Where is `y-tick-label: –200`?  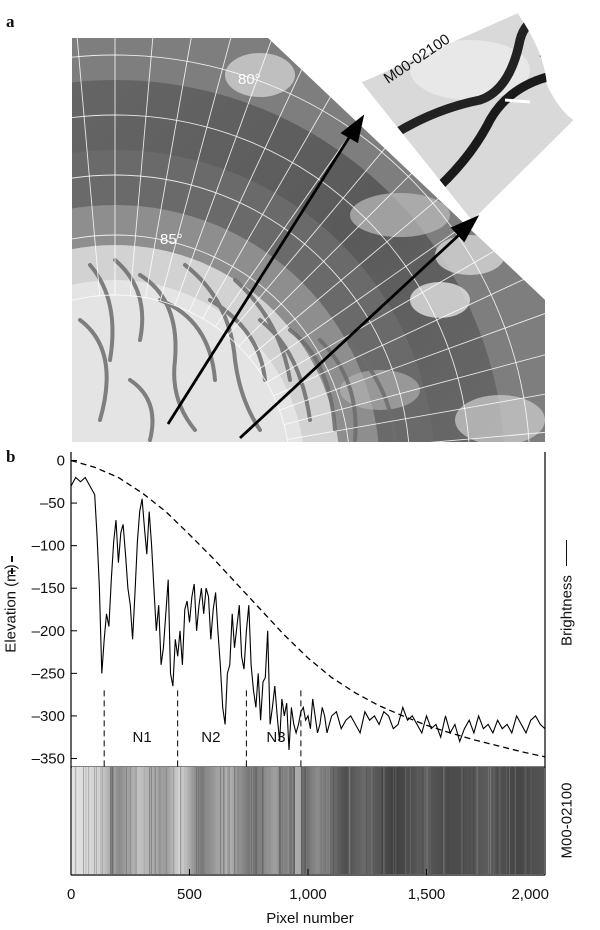 y-tick-label: –200 is located at coordinates (48, 631).